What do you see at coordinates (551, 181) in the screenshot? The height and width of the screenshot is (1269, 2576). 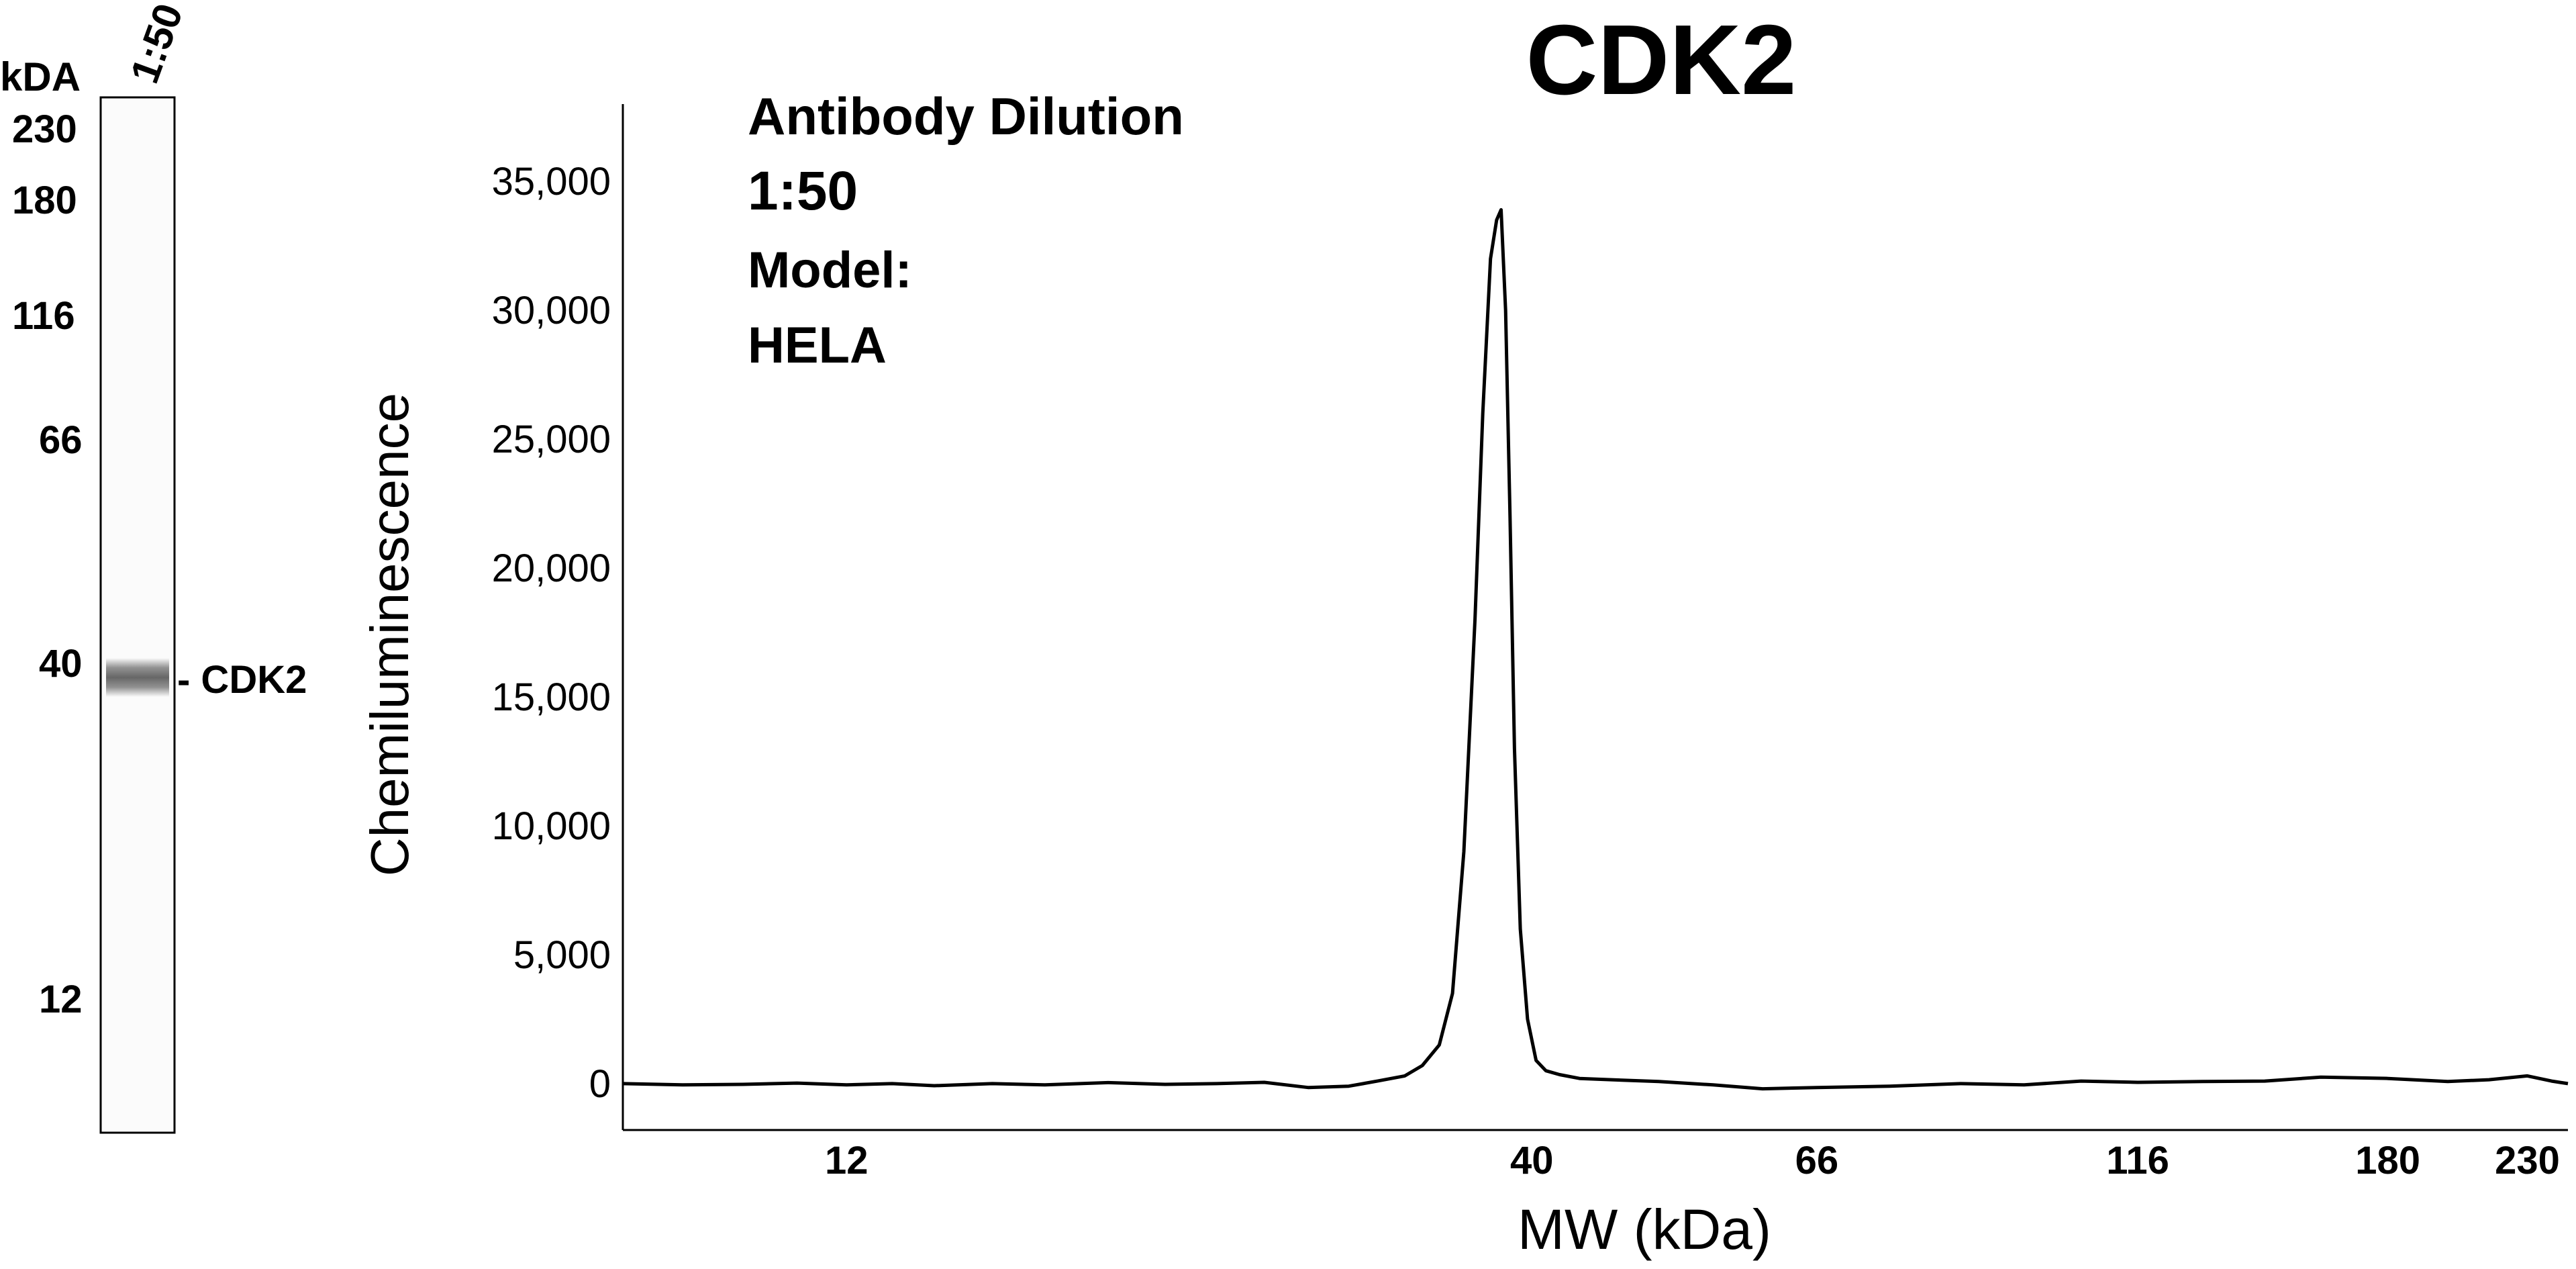 I see `y-tick-label: 35,000` at bounding box center [551, 181].